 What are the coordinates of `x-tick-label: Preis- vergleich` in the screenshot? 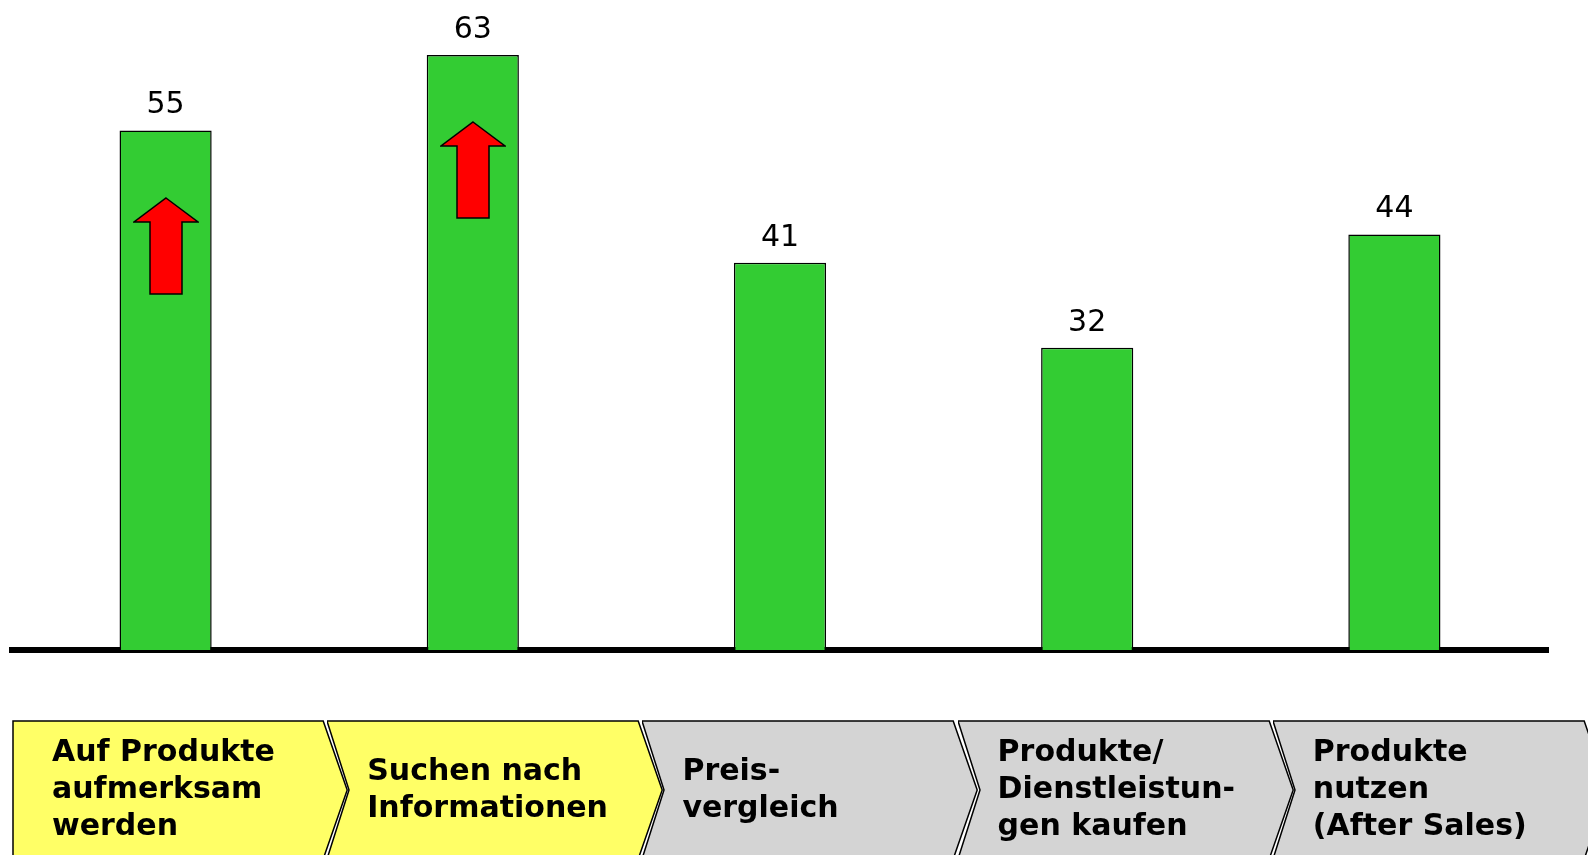 It's located at (761, 788).